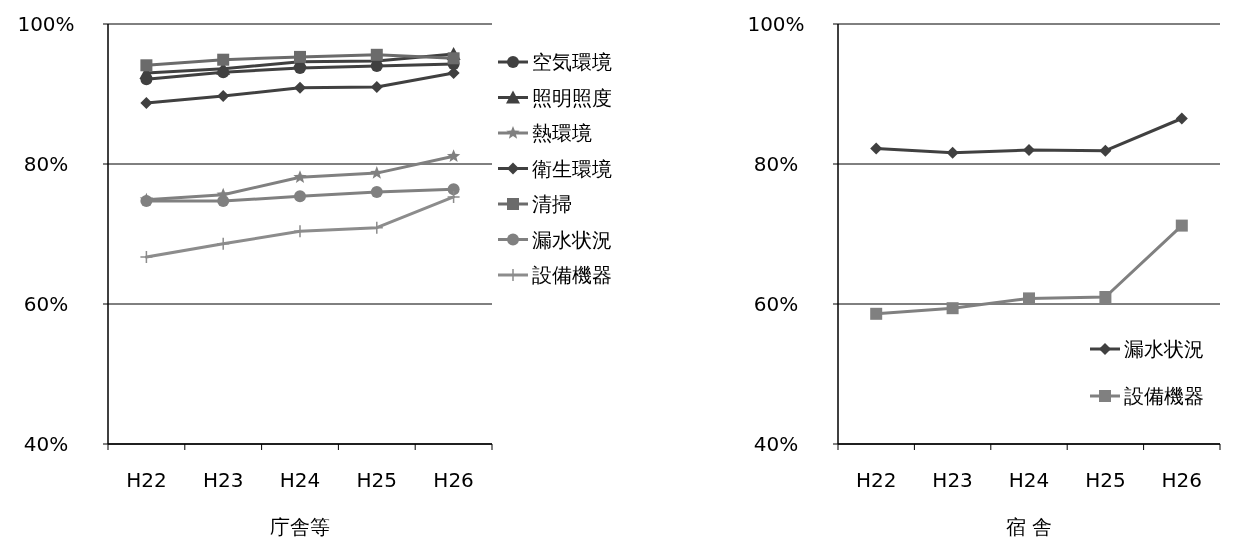 The image size is (1236, 540). What do you see at coordinates (572, 62) in the screenshot?
I see `legend-label: 空気環境` at bounding box center [572, 62].